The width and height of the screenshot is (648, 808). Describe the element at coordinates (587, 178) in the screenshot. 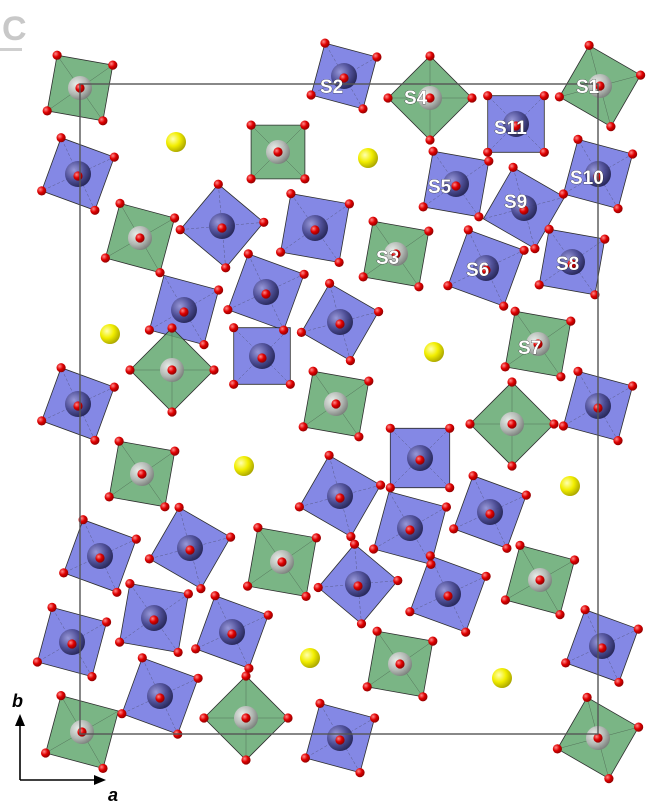

I see `label-s10: S10` at that location.